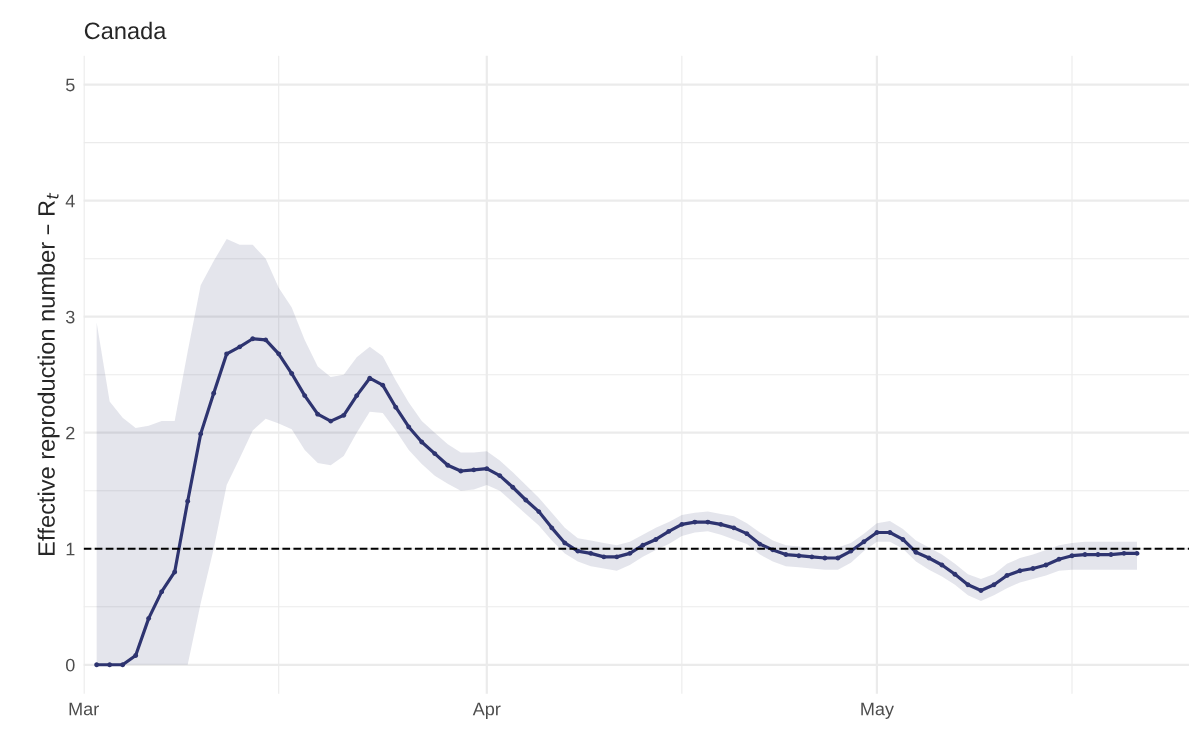  I want to click on x-tick-label: Apr, so click(486, 710).